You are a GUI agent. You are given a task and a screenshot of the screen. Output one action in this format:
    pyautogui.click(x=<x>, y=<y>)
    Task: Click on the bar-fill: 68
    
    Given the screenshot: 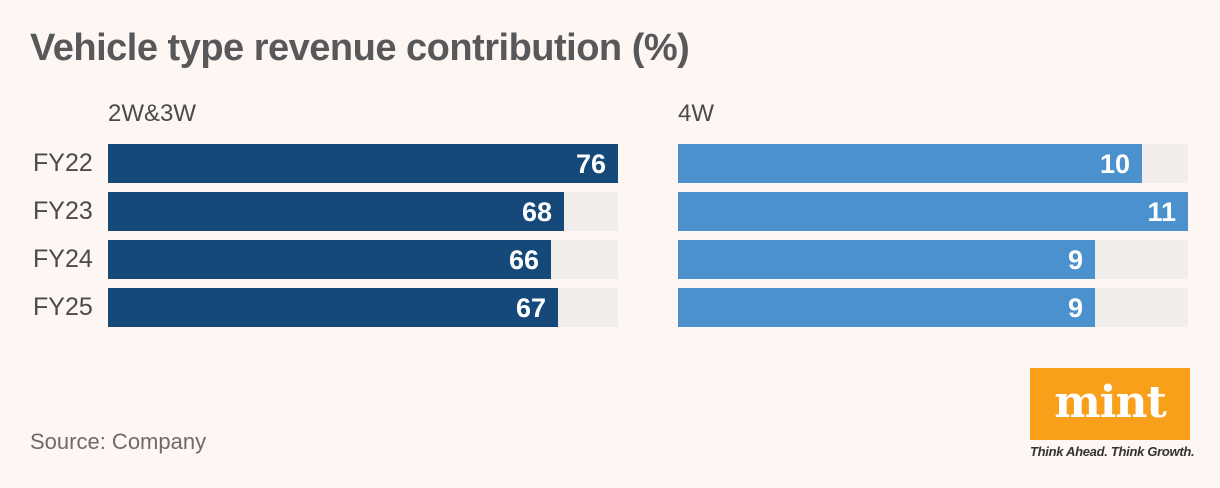 What is the action you would take?
    pyautogui.click(x=336, y=211)
    